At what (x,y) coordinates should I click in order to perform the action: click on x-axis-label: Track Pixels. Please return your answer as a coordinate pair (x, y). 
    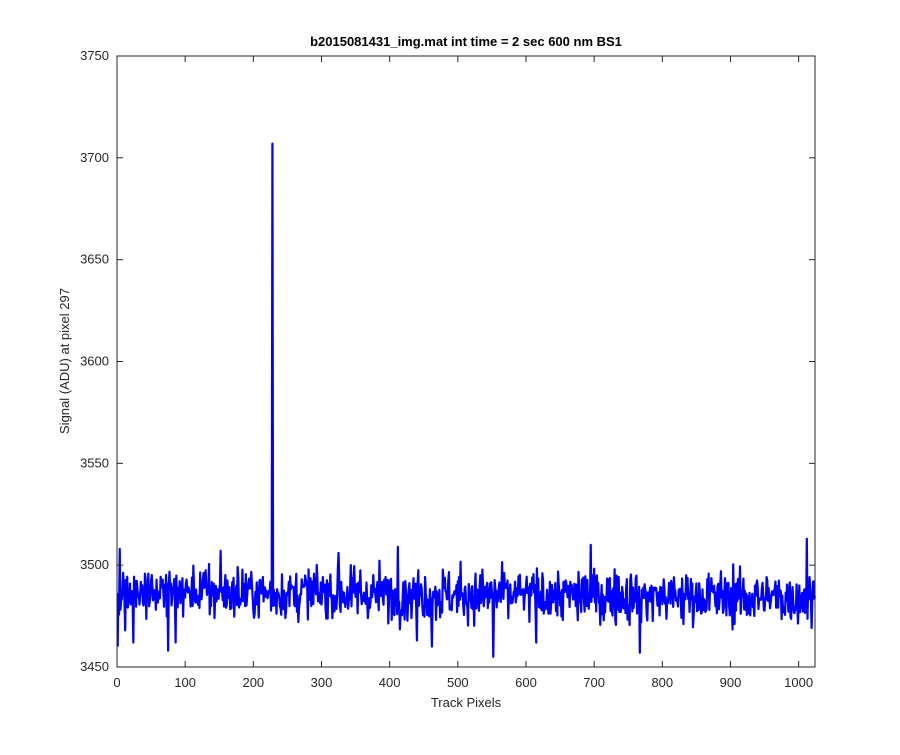
    Looking at the image, I should click on (466, 702).